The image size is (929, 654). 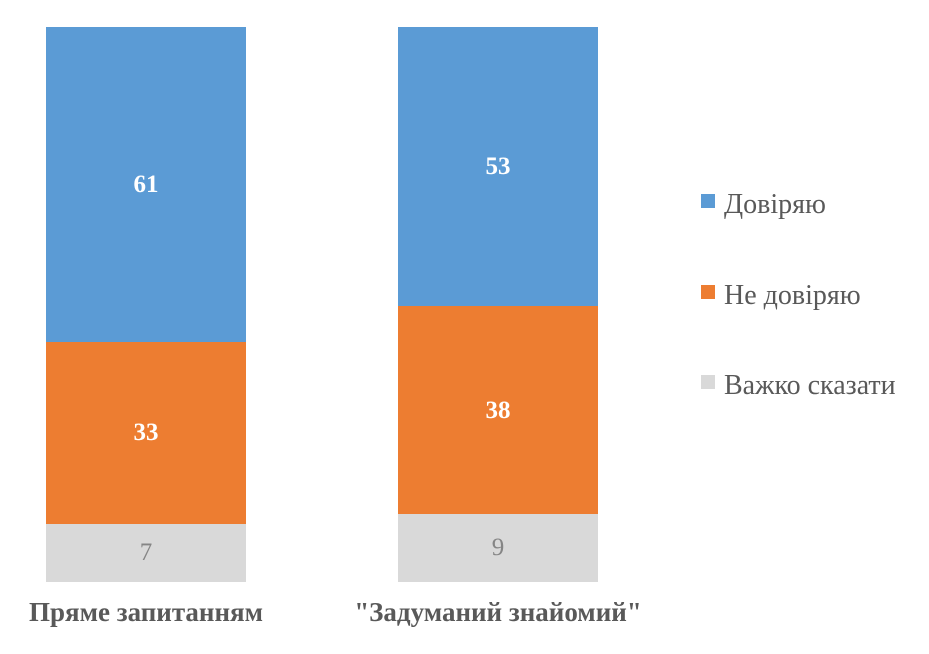 I want to click on segment-no-trust: 33, so click(x=146, y=432).